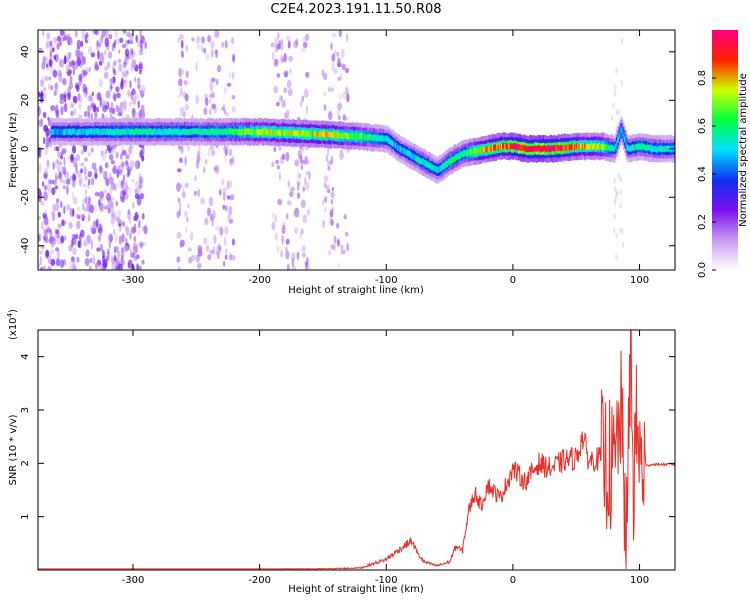 Image resolution: width=750 pixels, height=600 pixels. Describe the element at coordinates (133, 280) in the screenshot. I see `x-tick-label: -300` at that location.